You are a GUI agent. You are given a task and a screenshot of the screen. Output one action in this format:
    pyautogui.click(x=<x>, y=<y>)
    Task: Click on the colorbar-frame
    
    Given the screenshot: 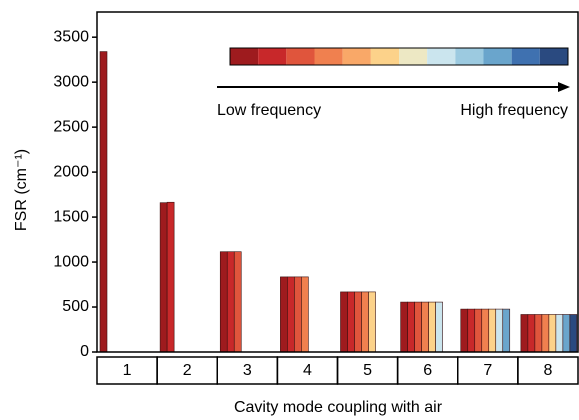 What is the action you would take?
    pyautogui.click(x=399, y=56)
    